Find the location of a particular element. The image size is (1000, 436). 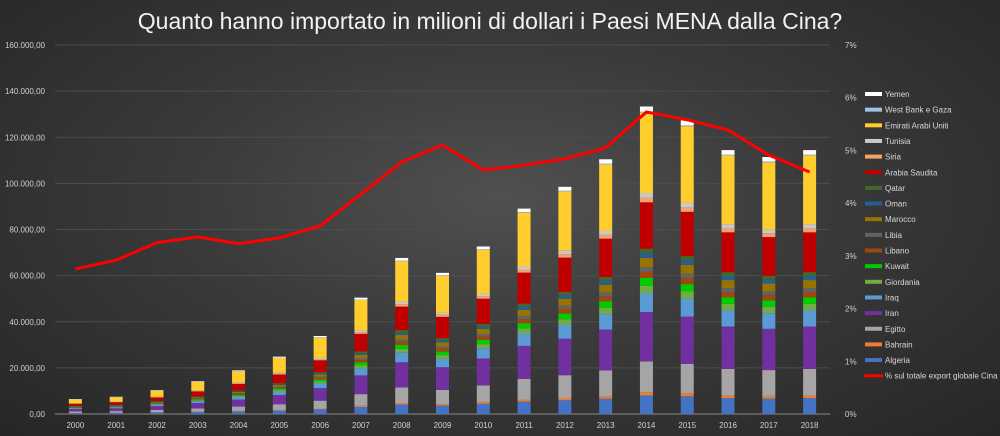

x-tick-label: 2009 is located at coordinates (443, 425).